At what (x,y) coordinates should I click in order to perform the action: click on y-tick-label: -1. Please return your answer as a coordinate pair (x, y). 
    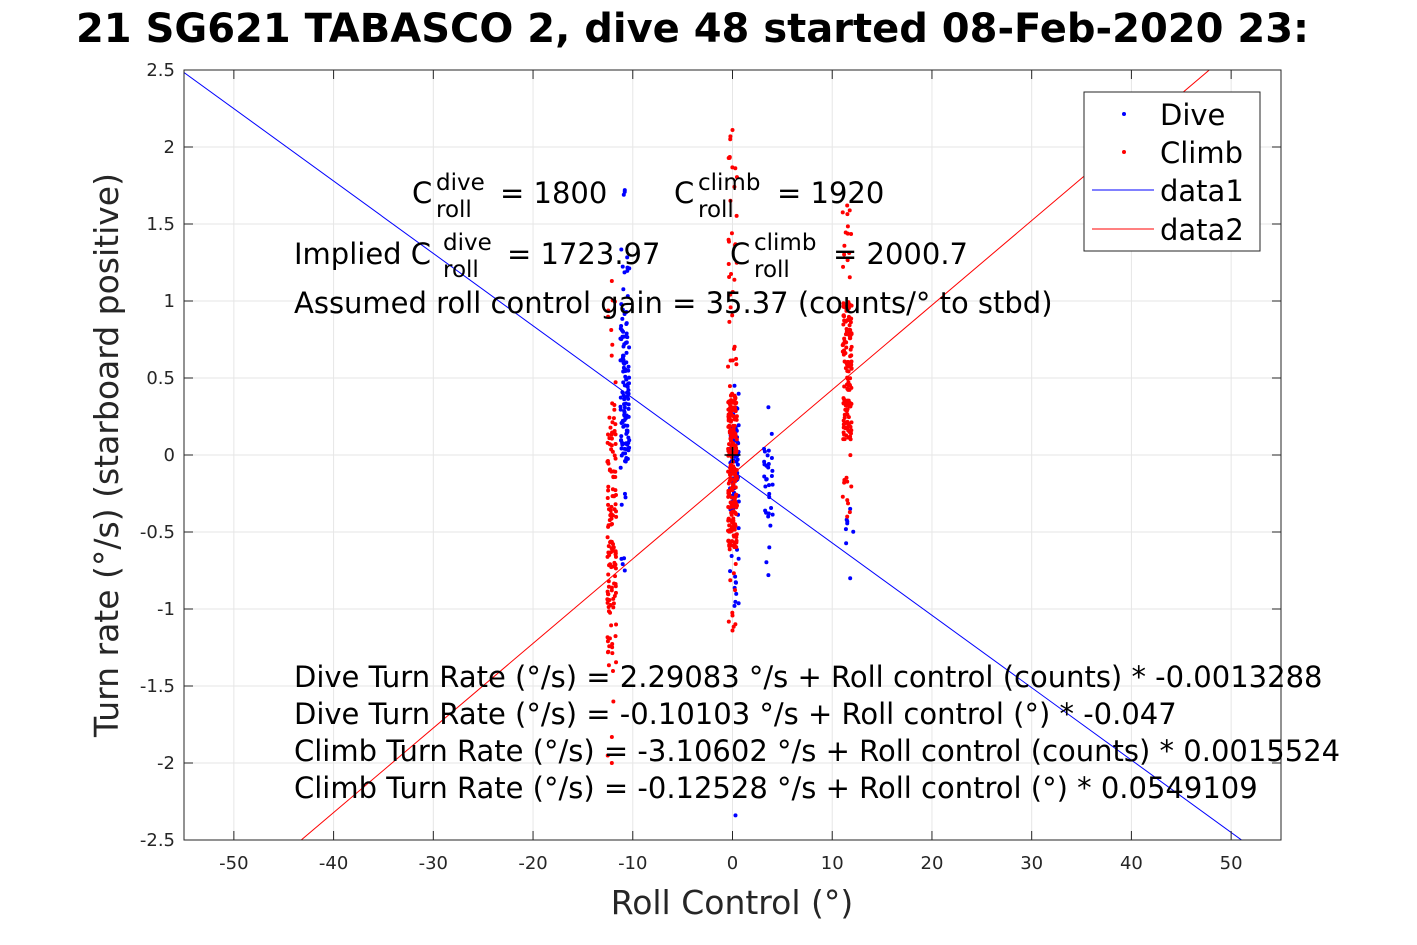
    Looking at the image, I should click on (166, 609).